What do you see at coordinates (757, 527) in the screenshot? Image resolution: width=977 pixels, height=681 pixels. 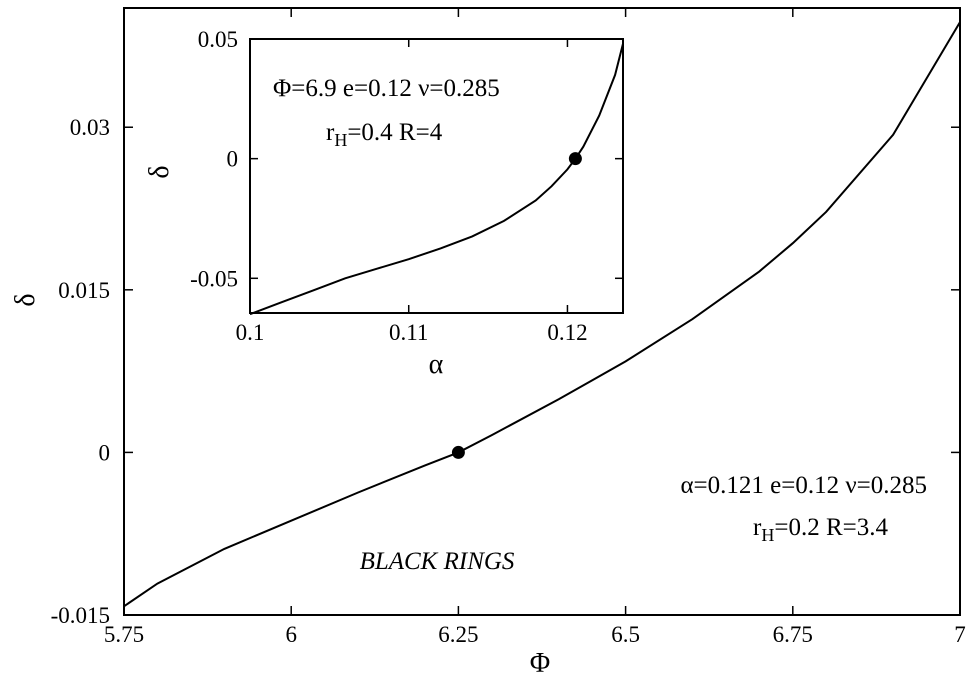 I see `main-r-symbol: r` at bounding box center [757, 527].